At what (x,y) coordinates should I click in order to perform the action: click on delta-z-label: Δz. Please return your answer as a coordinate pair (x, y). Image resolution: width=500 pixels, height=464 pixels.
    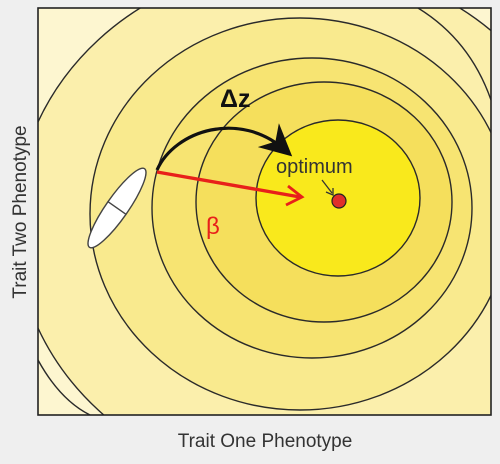
    Looking at the image, I should click on (235, 99).